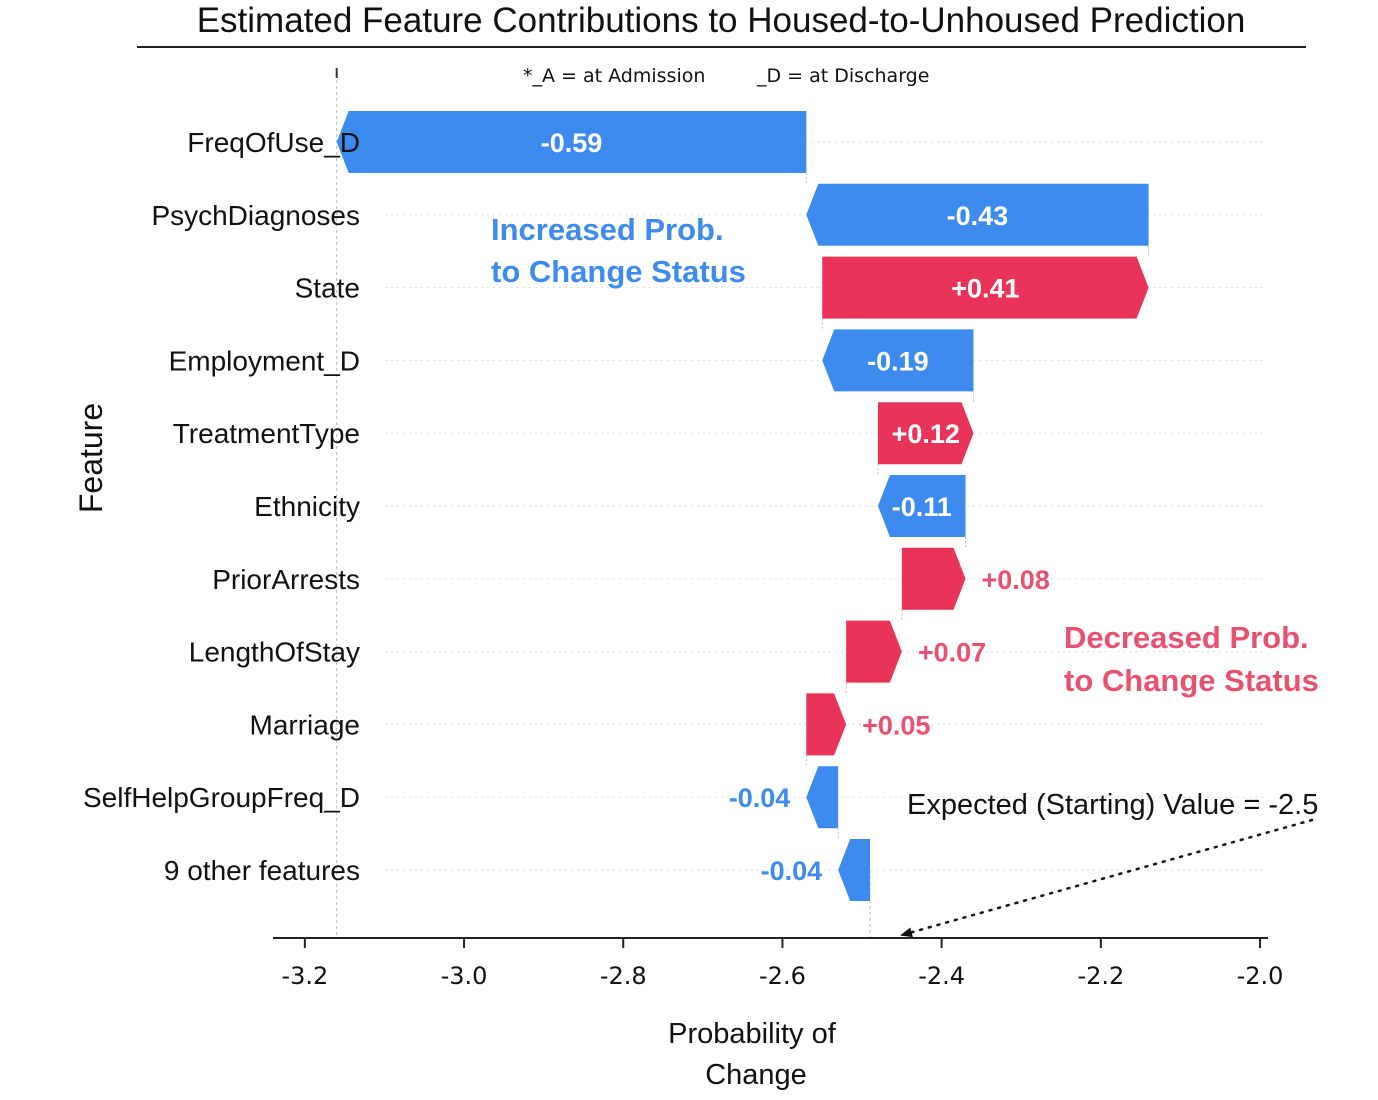 The image size is (1378, 1100). Describe the element at coordinates (255, 215) in the screenshot. I see `feature-label: PsychDiagnoses` at that location.